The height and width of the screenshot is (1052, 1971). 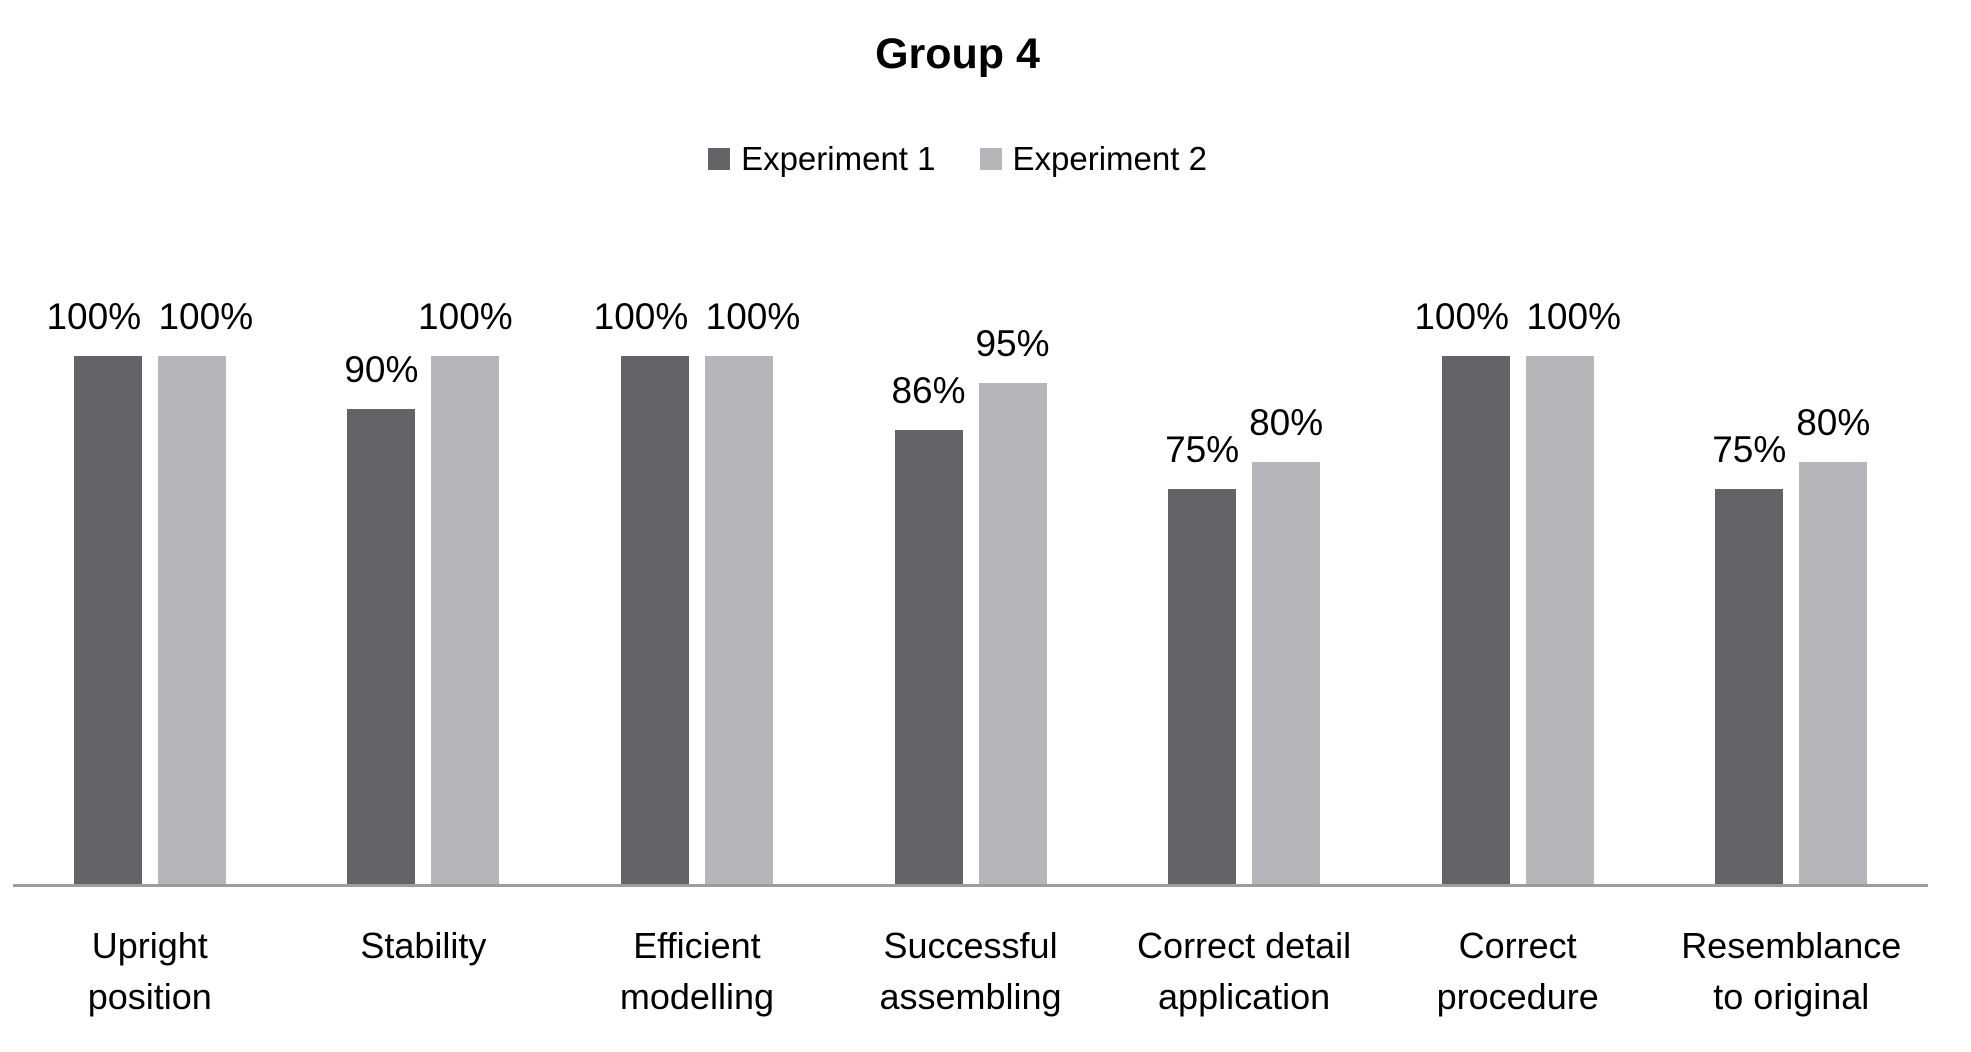 What do you see at coordinates (1517, 971) in the screenshot?
I see `category-label-correct-procedure: Correct procedure` at bounding box center [1517, 971].